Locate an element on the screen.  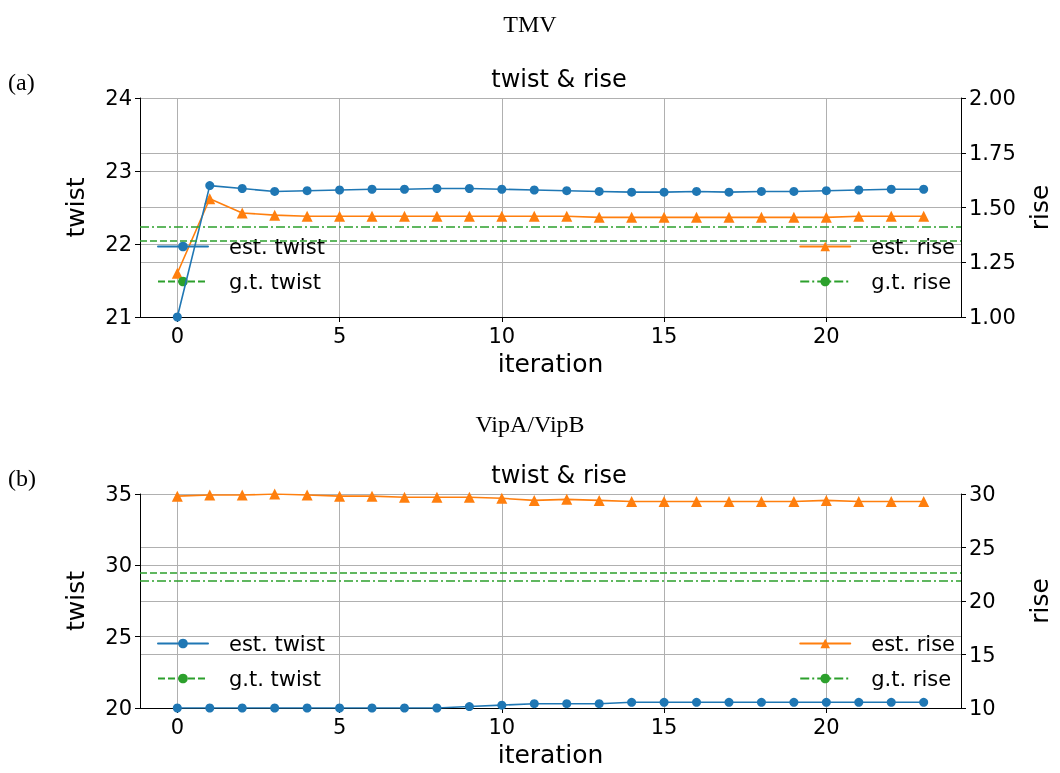
y2-tick-label: 1.25 is located at coordinates (992, 262).